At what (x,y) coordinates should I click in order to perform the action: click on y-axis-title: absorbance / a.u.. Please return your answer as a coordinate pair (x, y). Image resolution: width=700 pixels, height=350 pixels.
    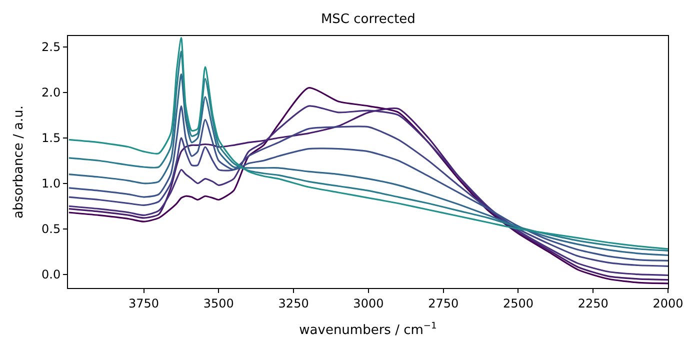
    Looking at the image, I should click on (18, 162).